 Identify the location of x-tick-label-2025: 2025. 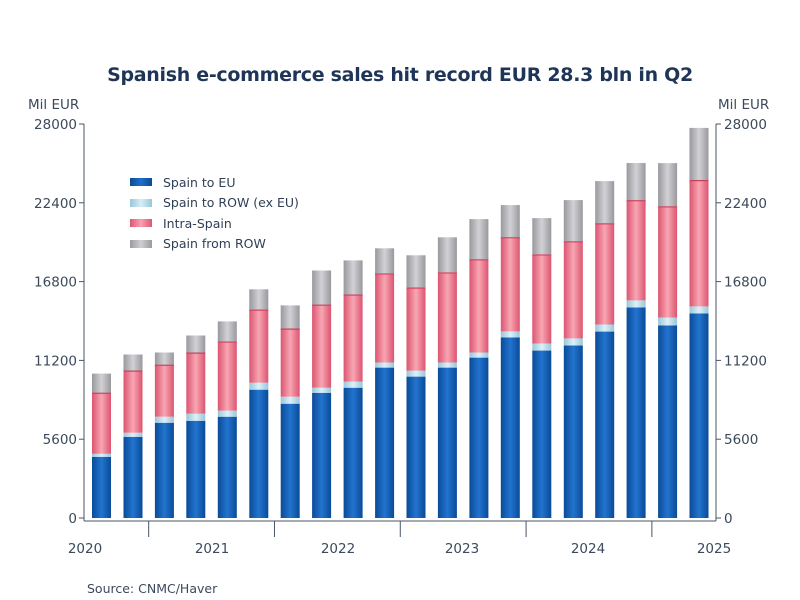
(714, 549).